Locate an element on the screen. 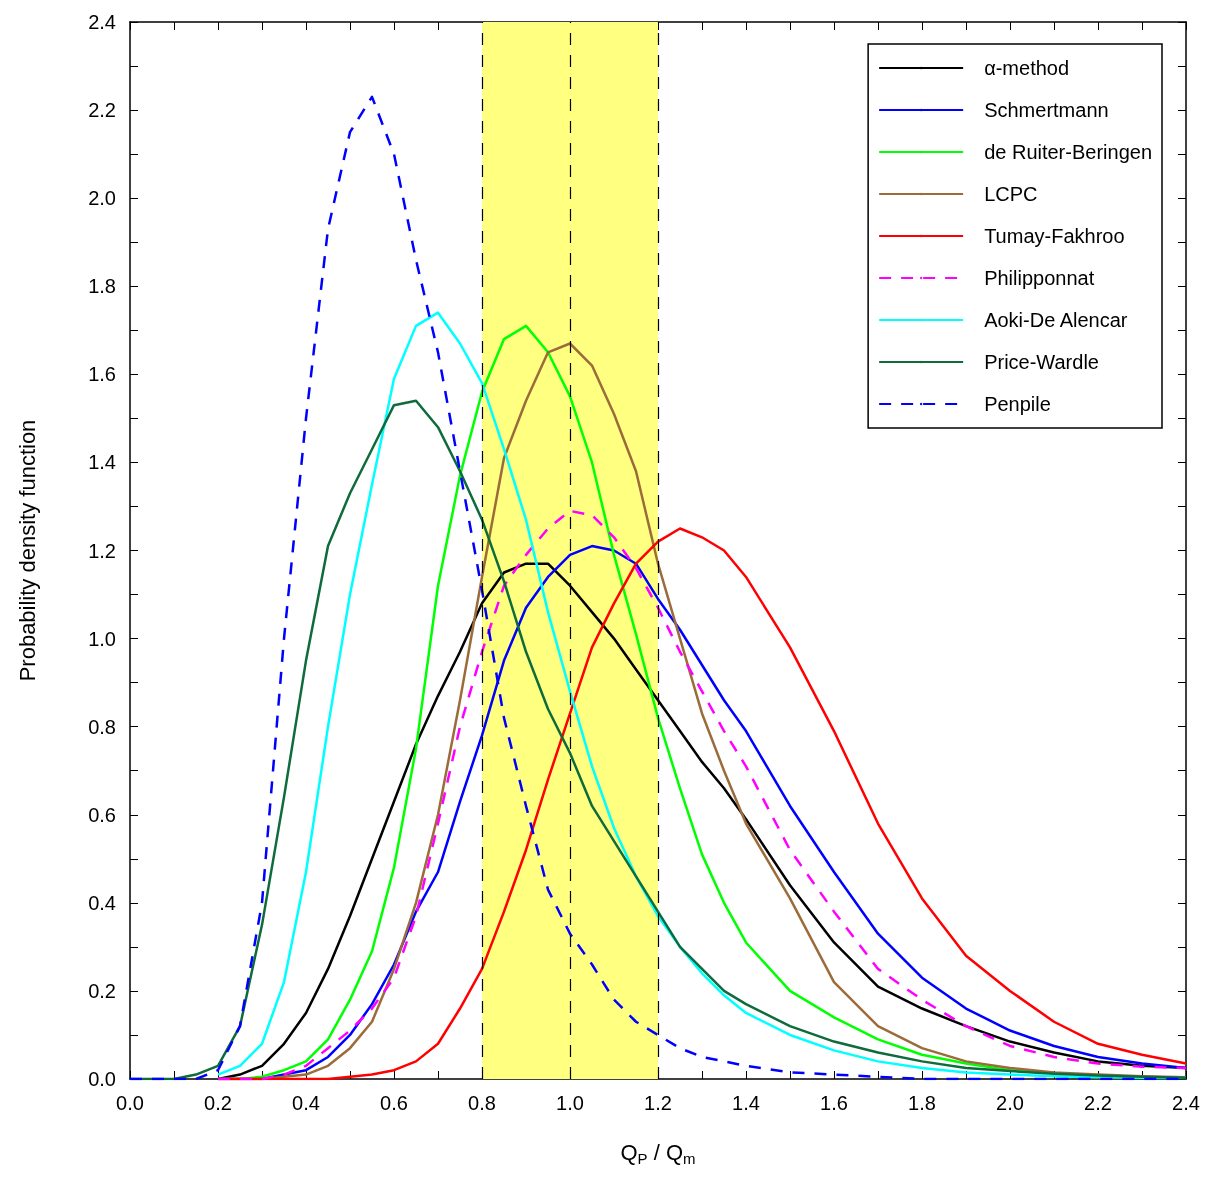 The height and width of the screenshot is (1189, 1212). y-tick-label: 1.4 is located at coordinates (102, 462).